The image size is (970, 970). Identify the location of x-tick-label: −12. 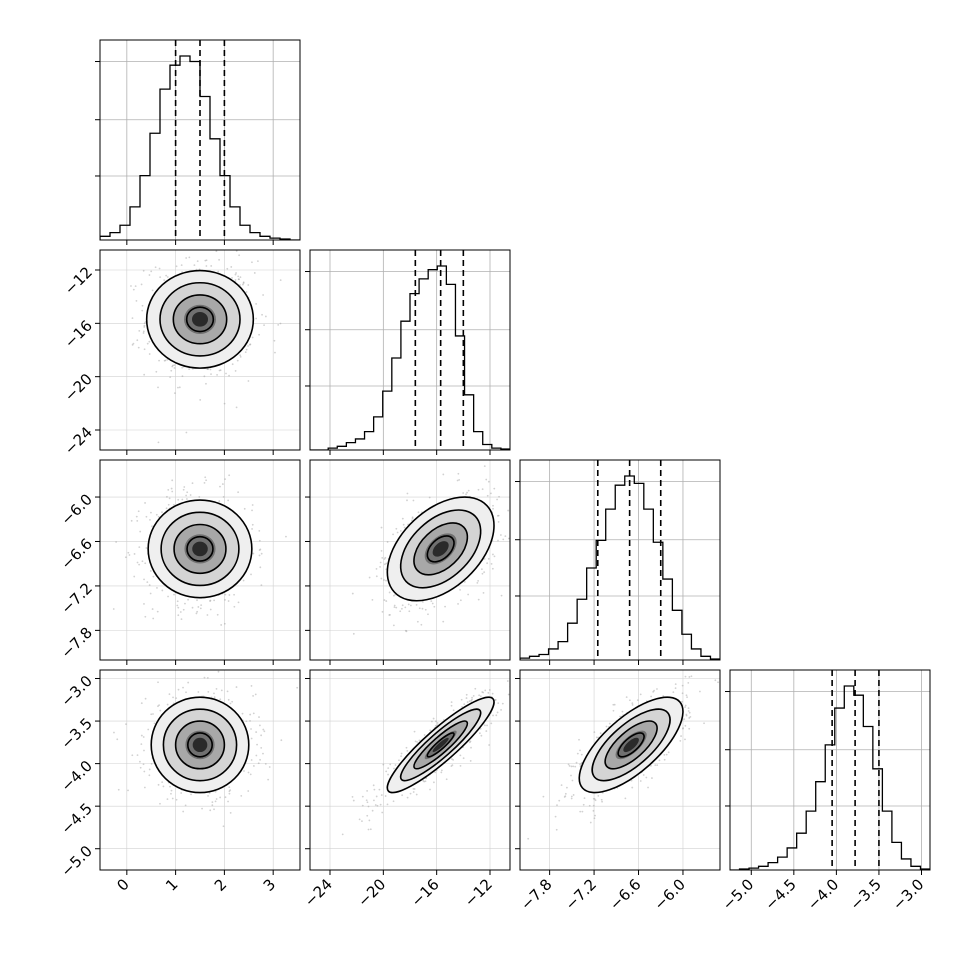
(478, 892).